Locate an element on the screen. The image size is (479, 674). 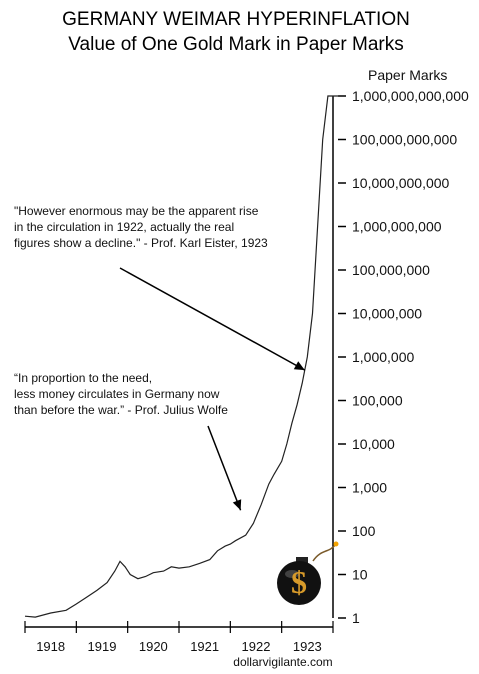
y-tick-label: 1,000 is located at coordinates (369, 488).